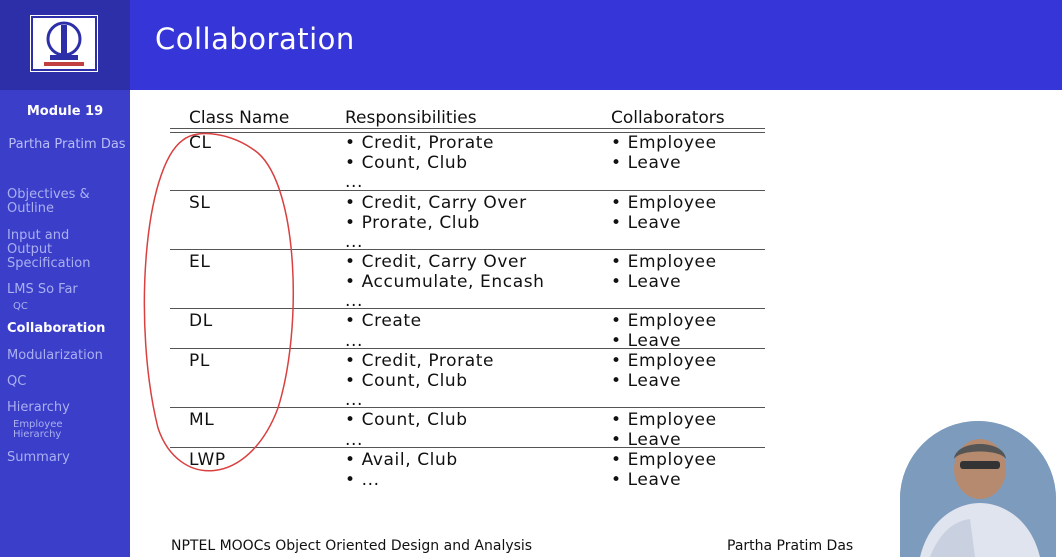 The image size is (1062, 557). Describe the element at coordinates (200, 262) in the screenshot. I see `class-name-cell: EL` at that location.